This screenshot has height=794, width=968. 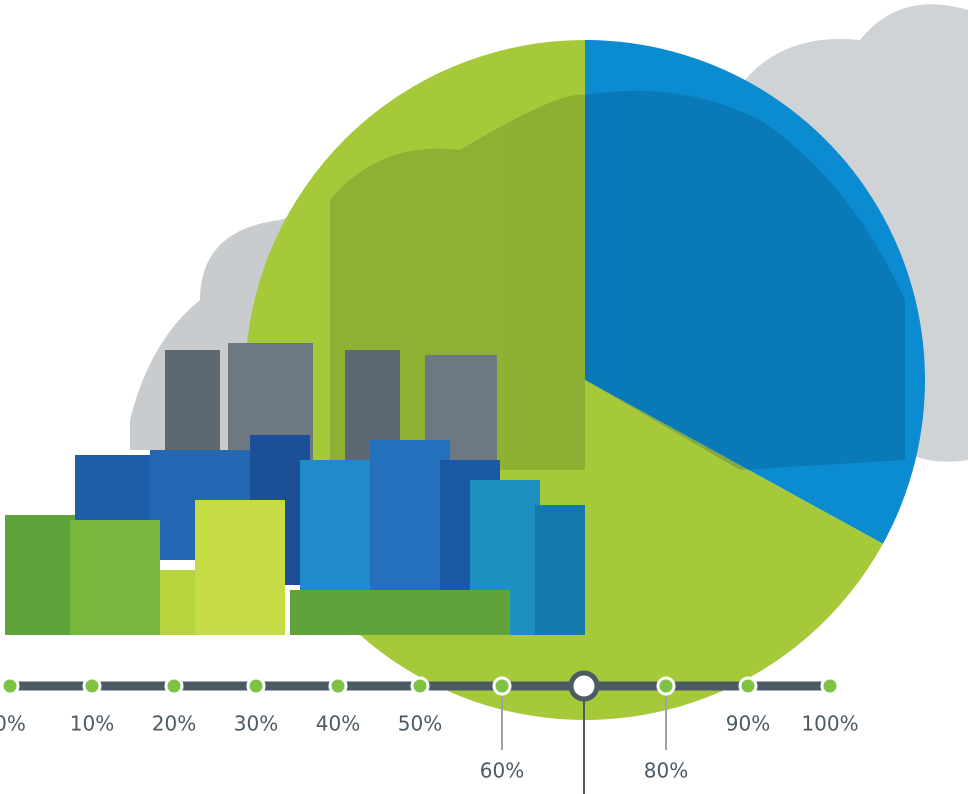 I want to click on percent-scale: 0% 10% 20% 30% 40% 50% 60% 80% 90% 100%, so click(x=429, y=732).